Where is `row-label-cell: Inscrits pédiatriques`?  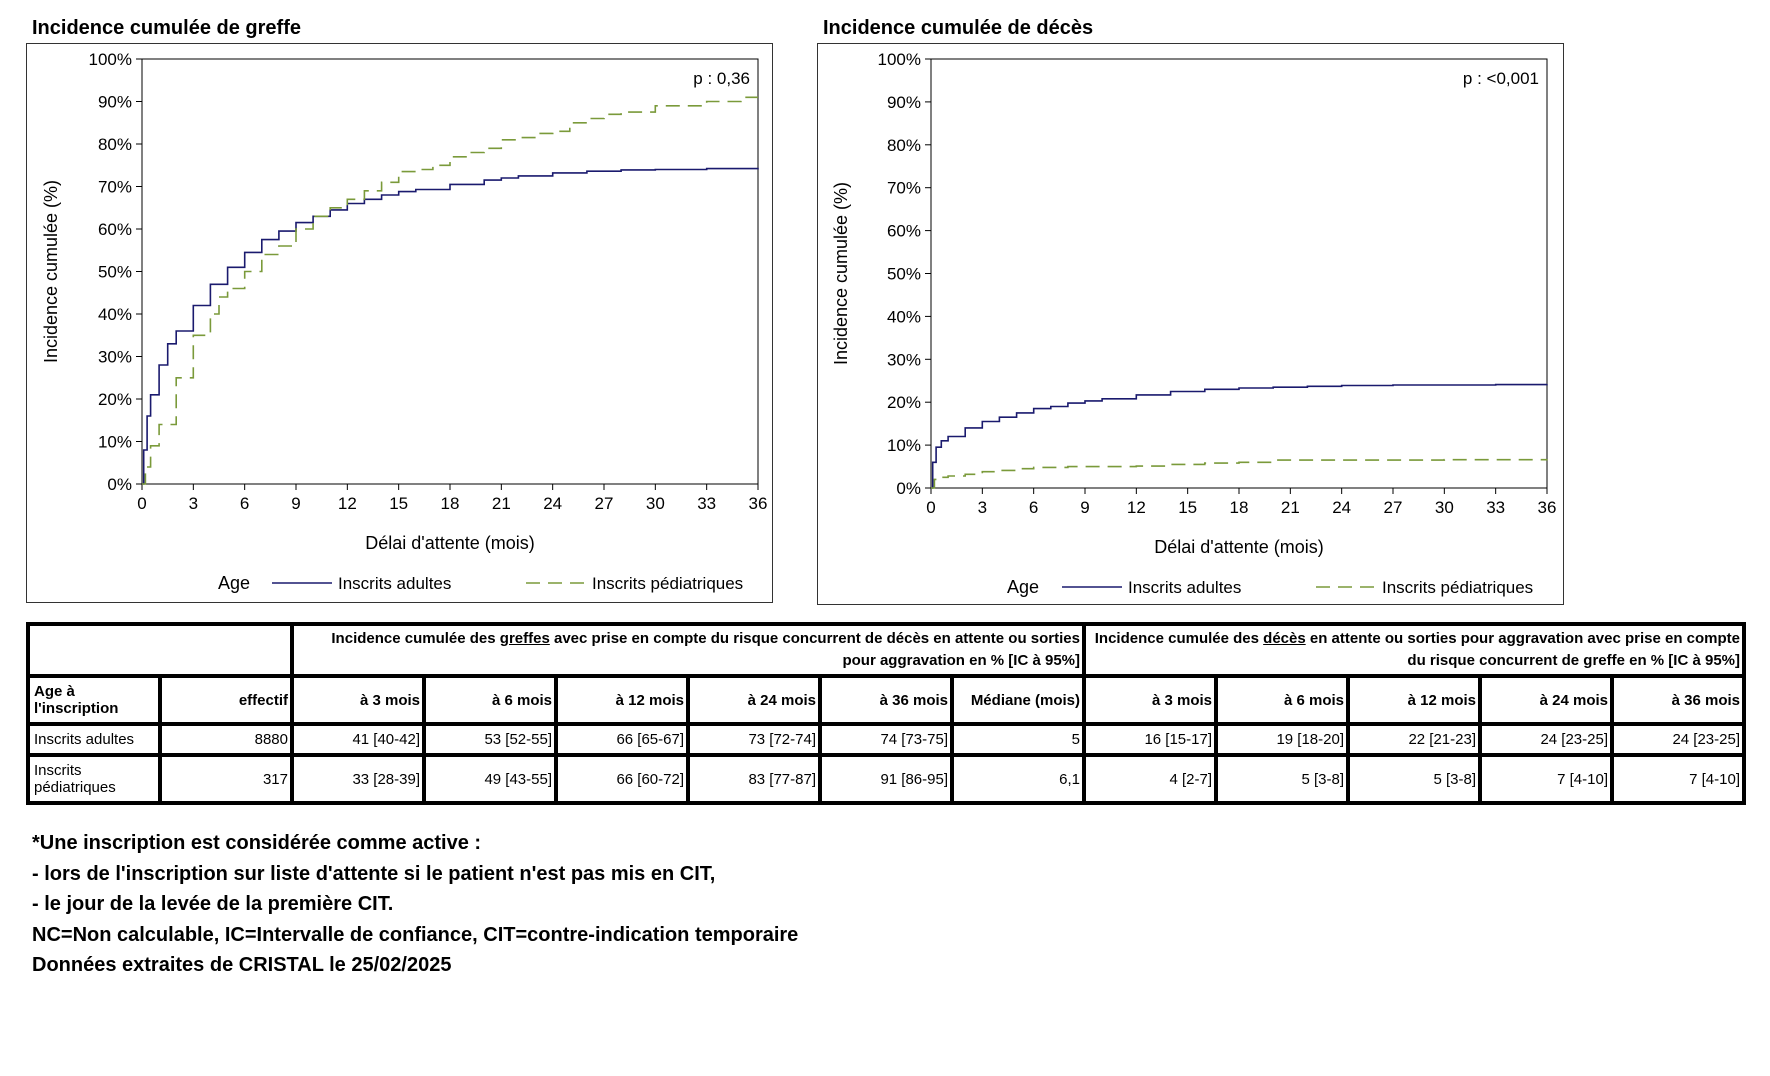 row-label-cell: Inscrits pédiatriques is located at coordinates (94, 779).